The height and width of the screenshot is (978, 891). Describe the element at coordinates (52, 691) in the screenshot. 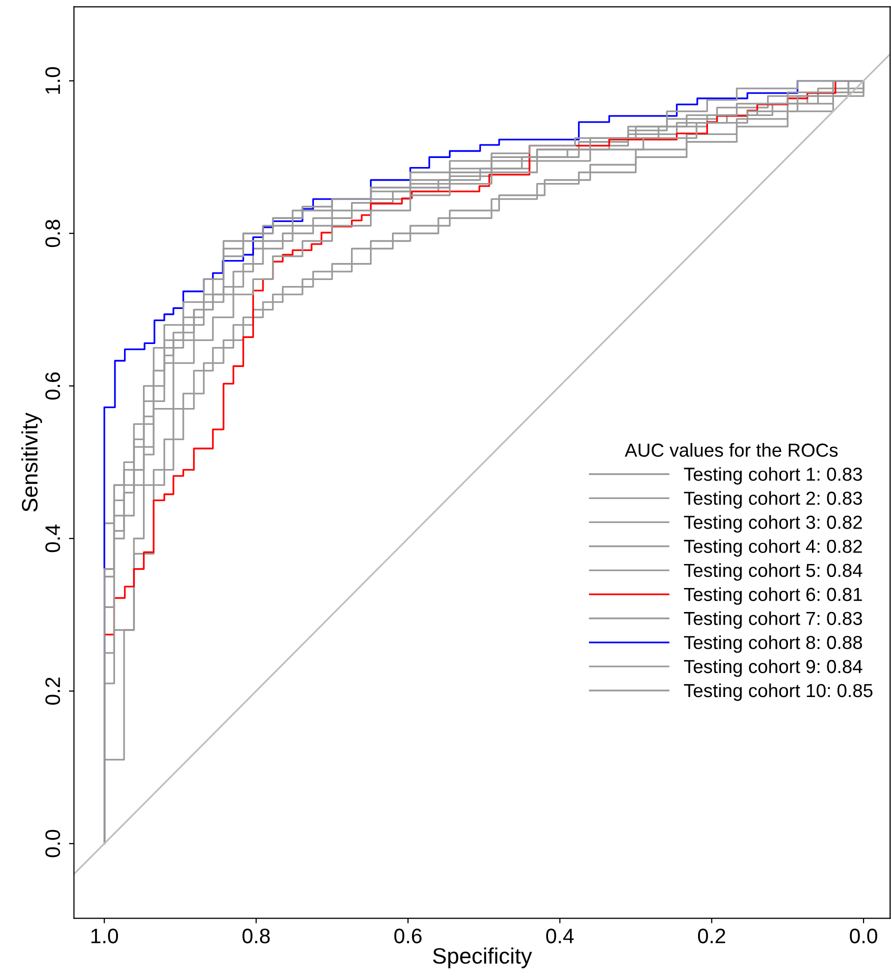

I see `y-tick-label: 0.2` at that location.